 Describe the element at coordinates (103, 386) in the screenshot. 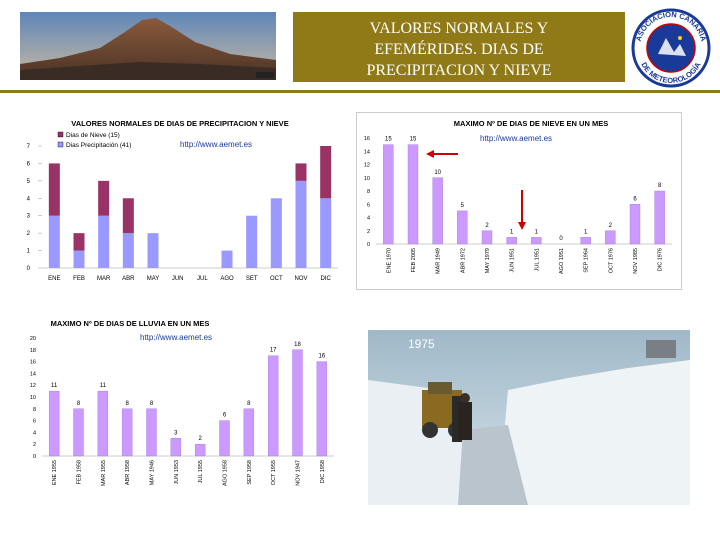

I see `data-label: 11` at that location.